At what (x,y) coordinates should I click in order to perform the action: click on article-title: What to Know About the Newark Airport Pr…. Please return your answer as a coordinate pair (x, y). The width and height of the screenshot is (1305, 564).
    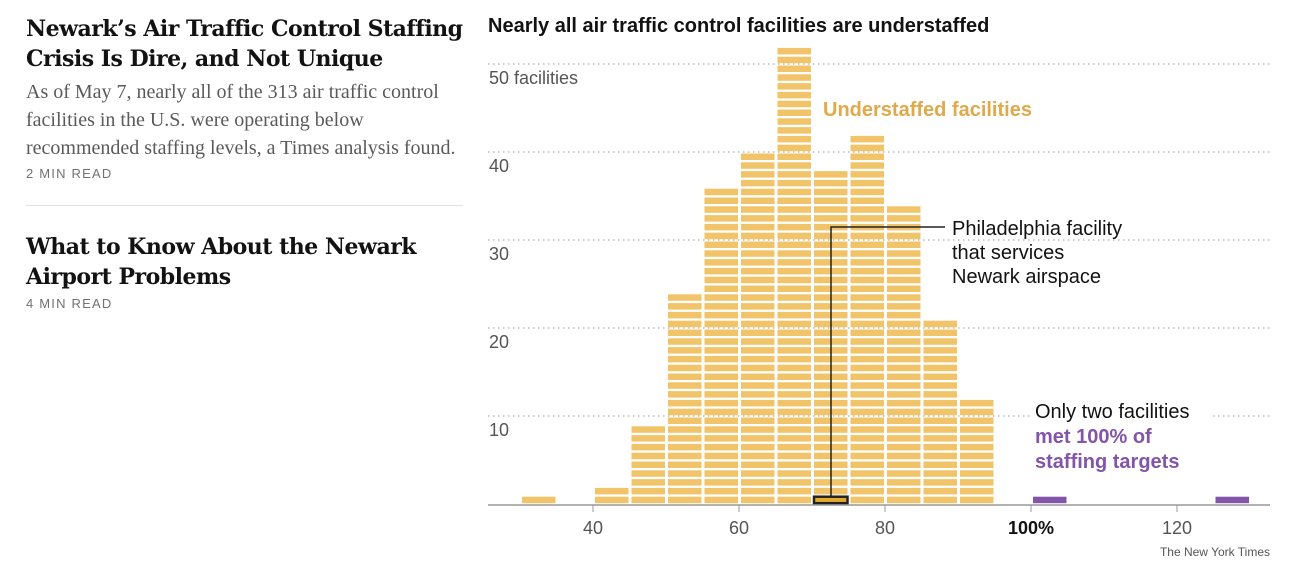
    Looking at the image, I should click on (221, 262).